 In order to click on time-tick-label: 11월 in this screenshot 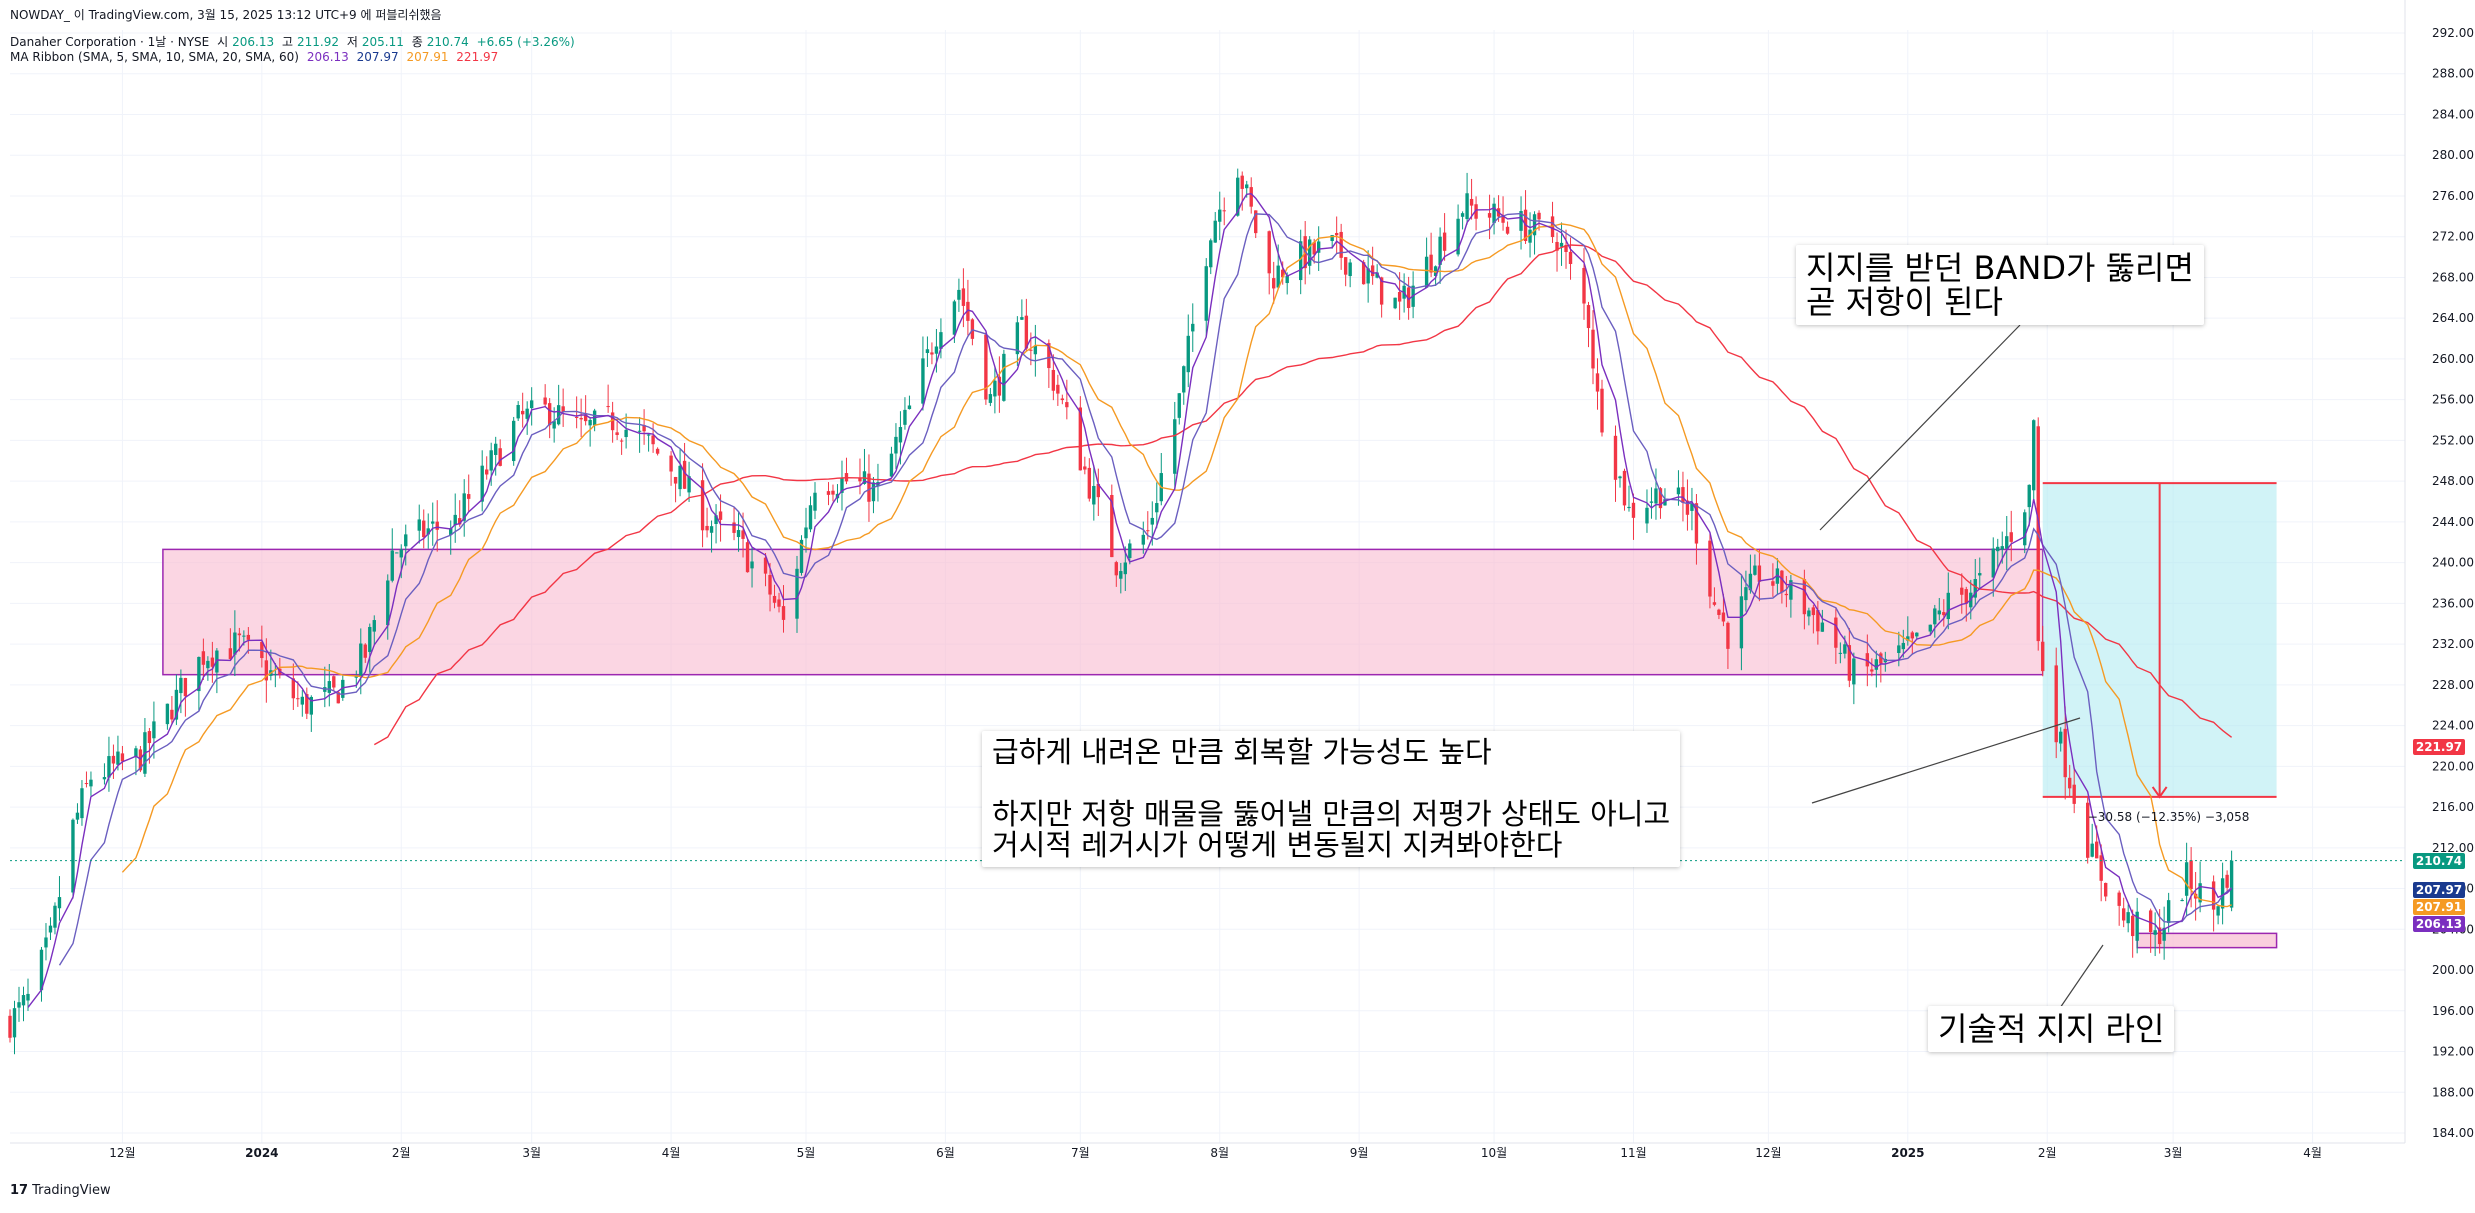, I will do `click(1633, 1153)`.